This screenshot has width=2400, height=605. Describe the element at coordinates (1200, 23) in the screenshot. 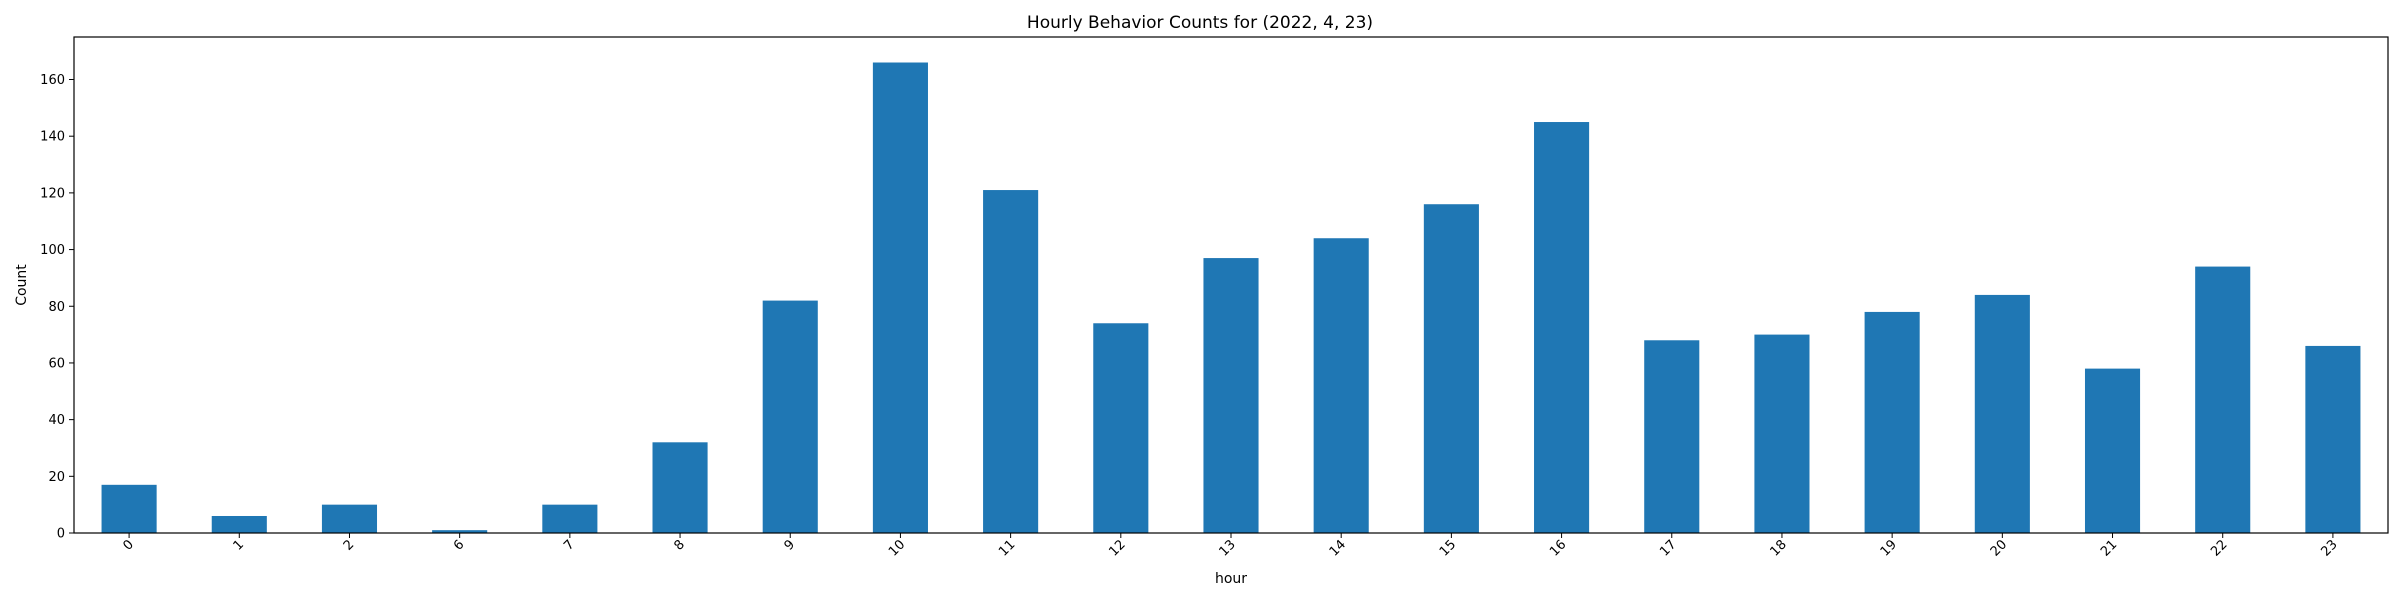

I see `chart-title: Hourly Behavior Counts for (2022, 4, 23)` at that location.